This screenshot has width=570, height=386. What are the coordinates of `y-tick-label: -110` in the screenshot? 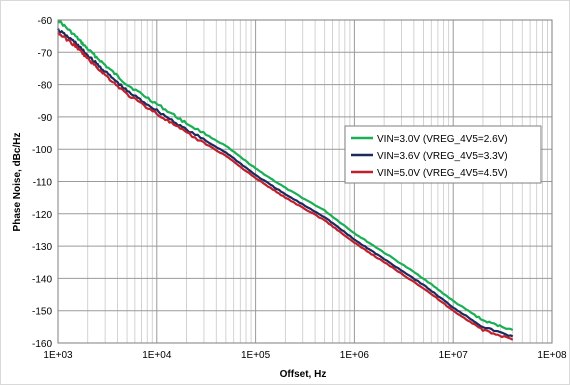 It's located at (43, 183).